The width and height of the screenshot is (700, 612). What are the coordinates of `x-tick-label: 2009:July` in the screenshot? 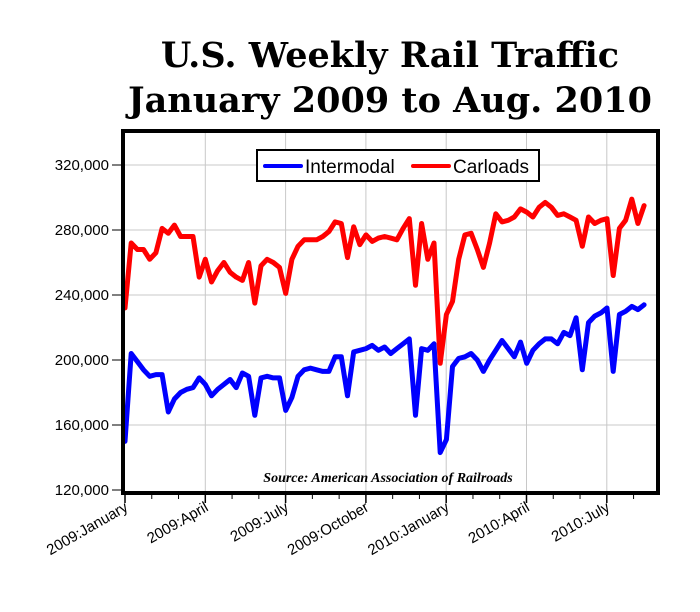 It's located at (259, 521).